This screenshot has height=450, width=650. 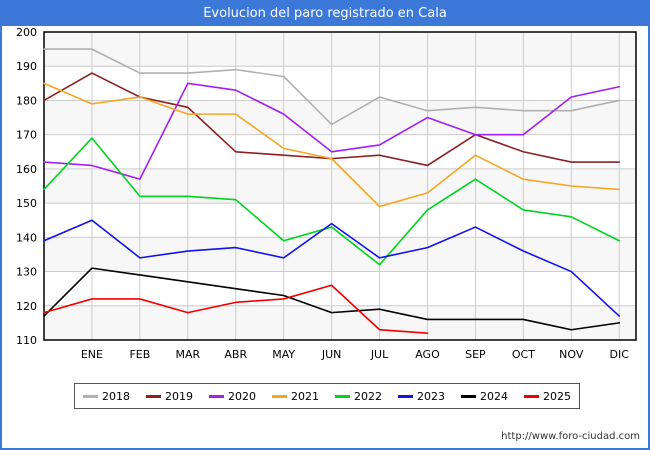 What do you see at coordinates (26, 272) in the screenshot?
I see `y-axis-tick-label: 130` at bounding box center [26, 272].